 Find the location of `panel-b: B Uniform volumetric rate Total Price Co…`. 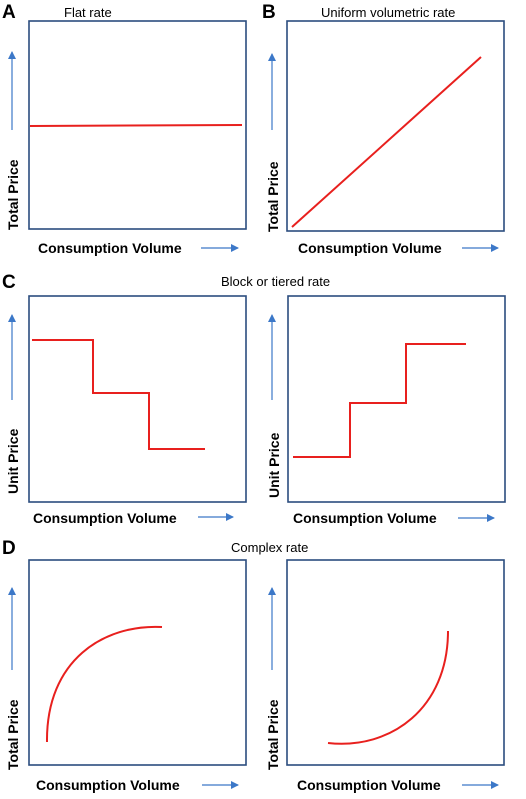

panel-b: B Uniform volumetric rate Total Price Co… is located at coordinates (383, 129).